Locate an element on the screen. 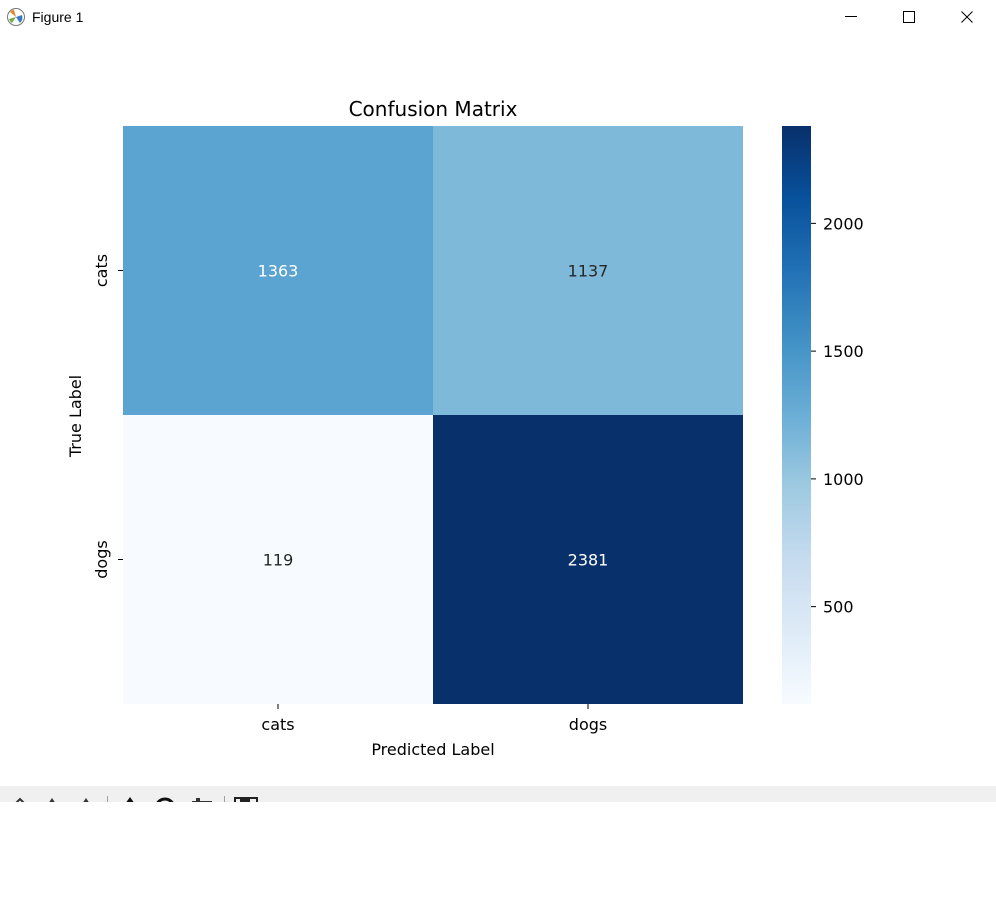 This screenshot has width=996, height=897. x-tick-label: dogs is located at coordinates (588, 724).